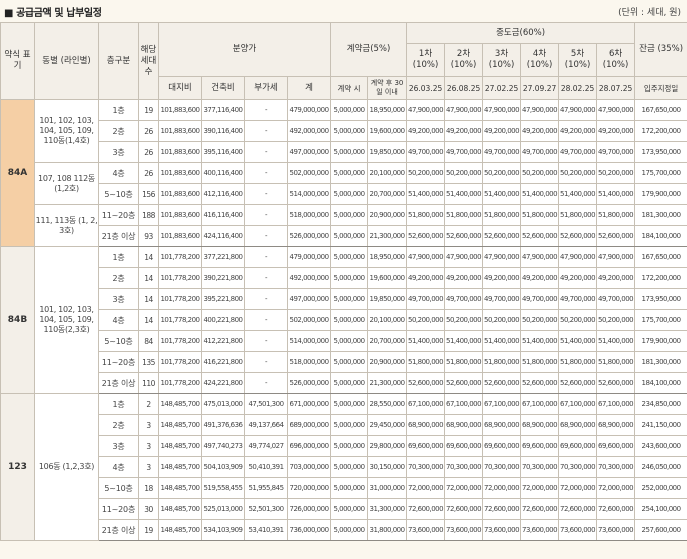 The image size is (687, 559). What do you see at coordinates (464, 530) in the screenshot?
I see `cell-mid-2: 73,600,000` at bounding box center [464, 530].